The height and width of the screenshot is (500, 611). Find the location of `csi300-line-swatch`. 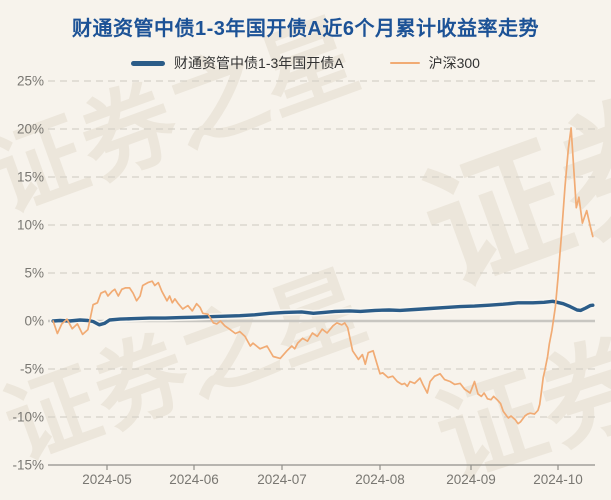

csi300-line-swatch is located at coordinates (404, 63).